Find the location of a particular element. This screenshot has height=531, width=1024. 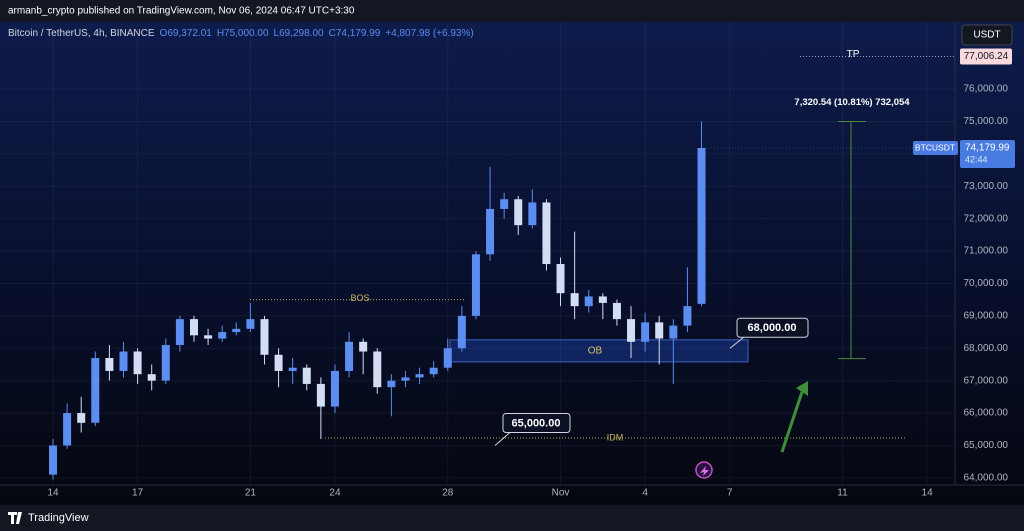

tp-price-label: 77,006.24 is located at coordinates (986, 56).